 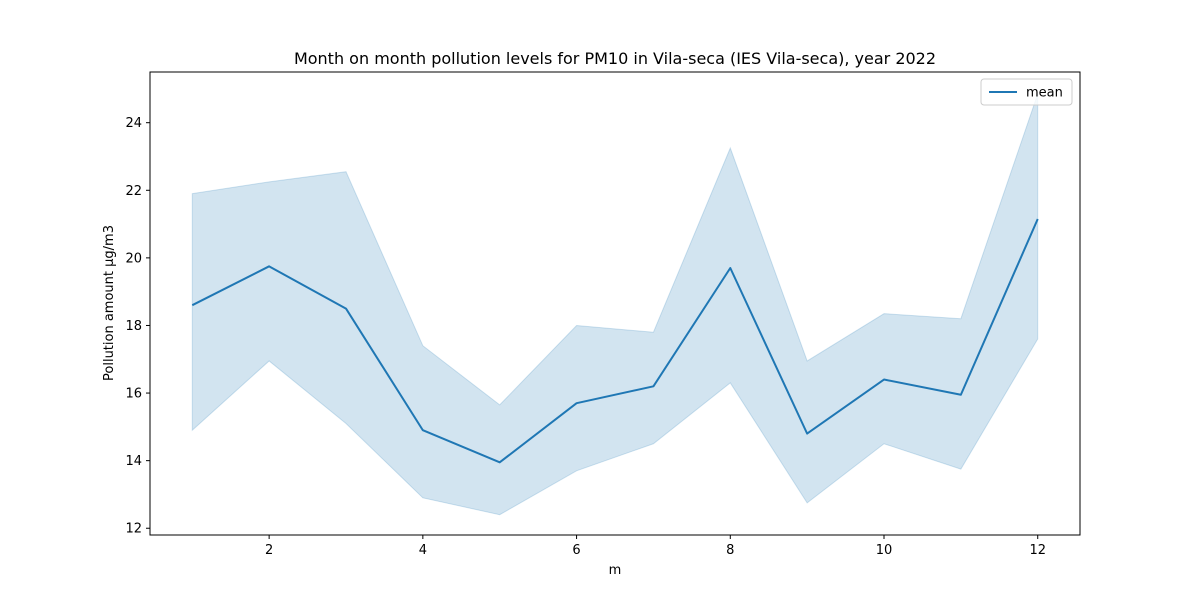 What do you see at coordinates (884, 550) in the screenshot?
I see `x-tick-label: 10` at bounding box center [884, 550].